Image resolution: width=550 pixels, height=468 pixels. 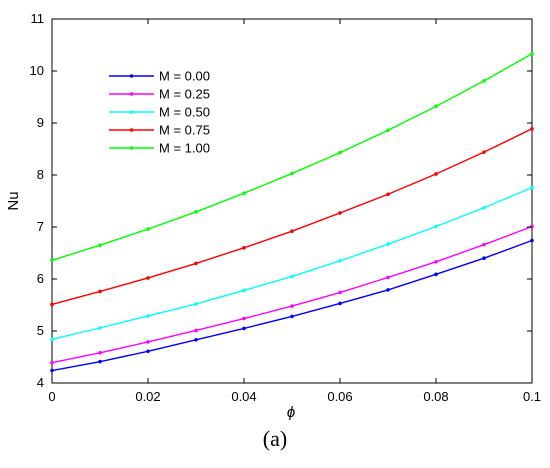 What do you see at coordinates (37, 70) in the screenshot?
I see `y-tick-label: 10` at bounding box center [37, 70].